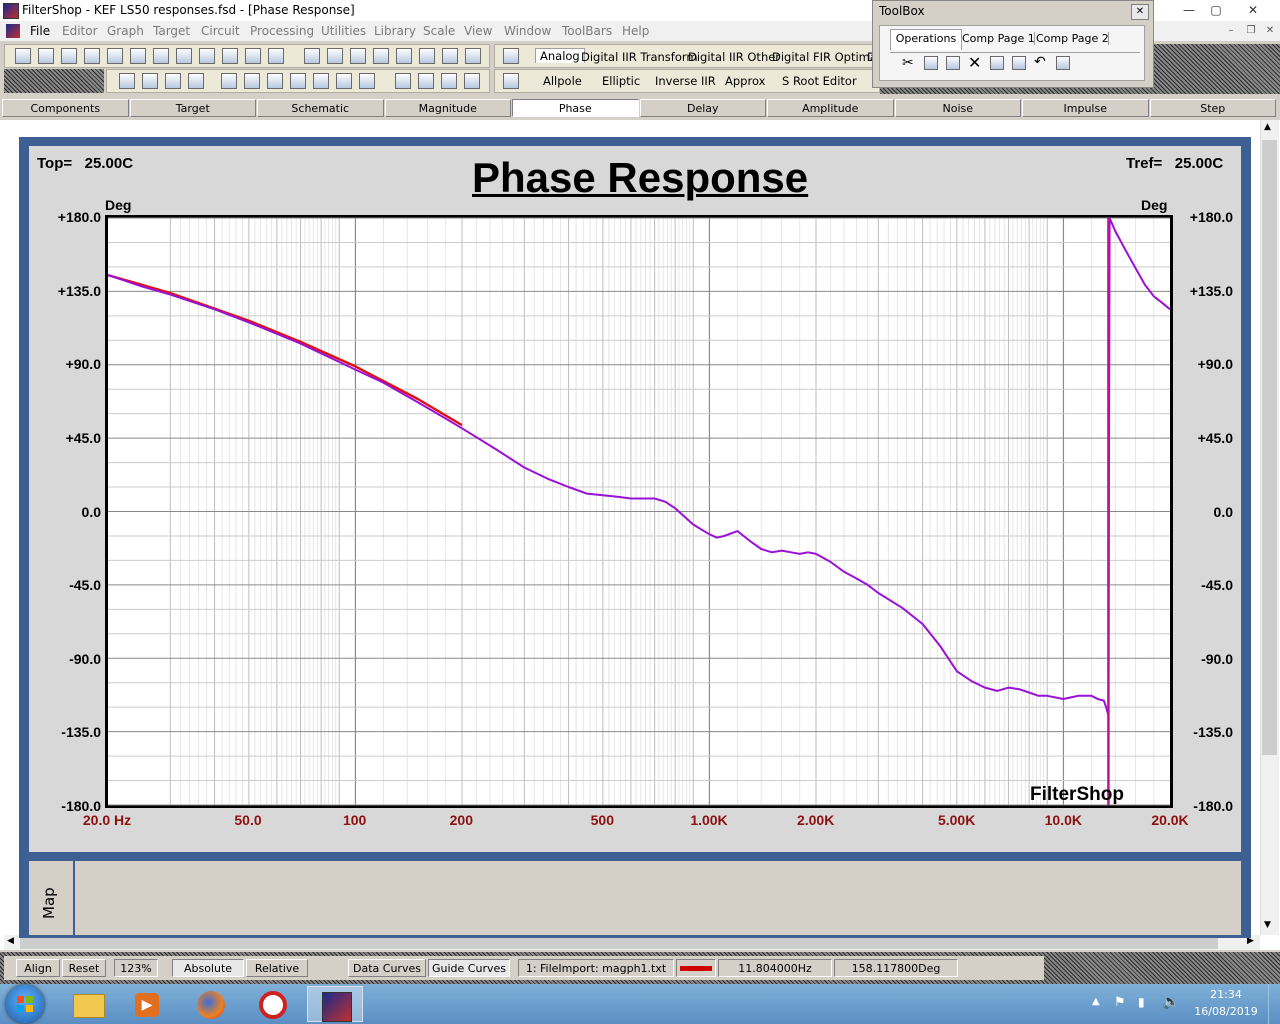  What do you see at coordinates (395, 31) in the screenshot?
I see `menu-library: Library` at bounding box center [395, 31].